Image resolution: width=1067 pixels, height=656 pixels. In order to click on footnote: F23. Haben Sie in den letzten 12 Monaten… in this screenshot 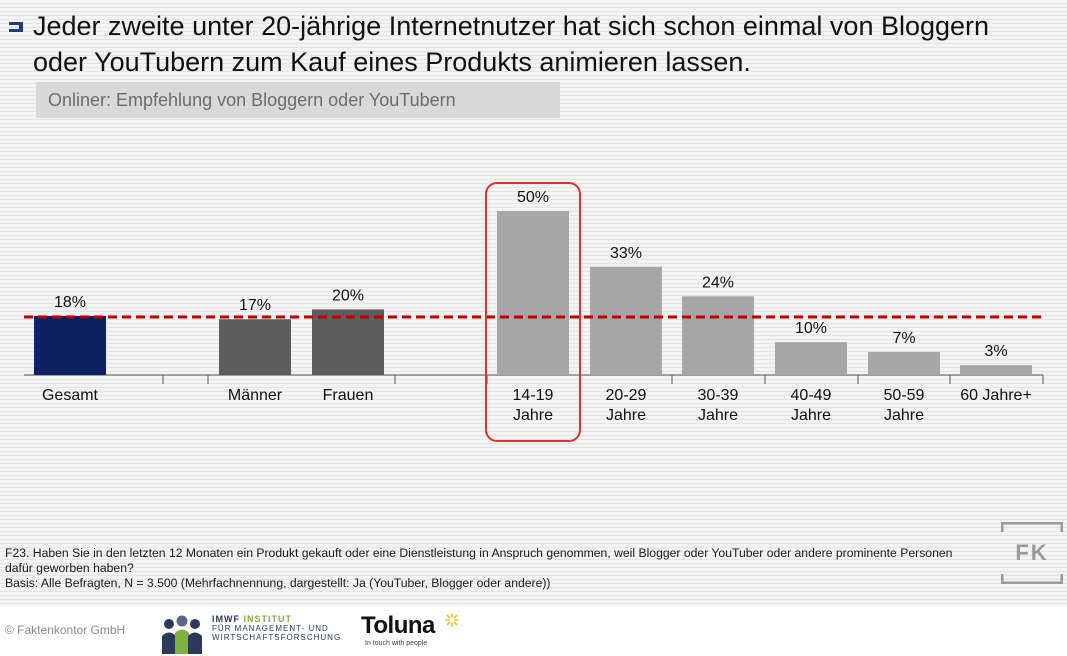, I will do `click(485, 568)`.